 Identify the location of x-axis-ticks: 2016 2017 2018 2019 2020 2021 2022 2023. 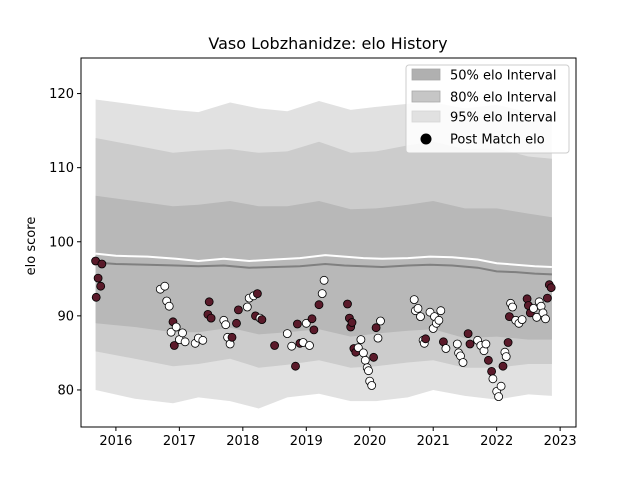
(338, 438).